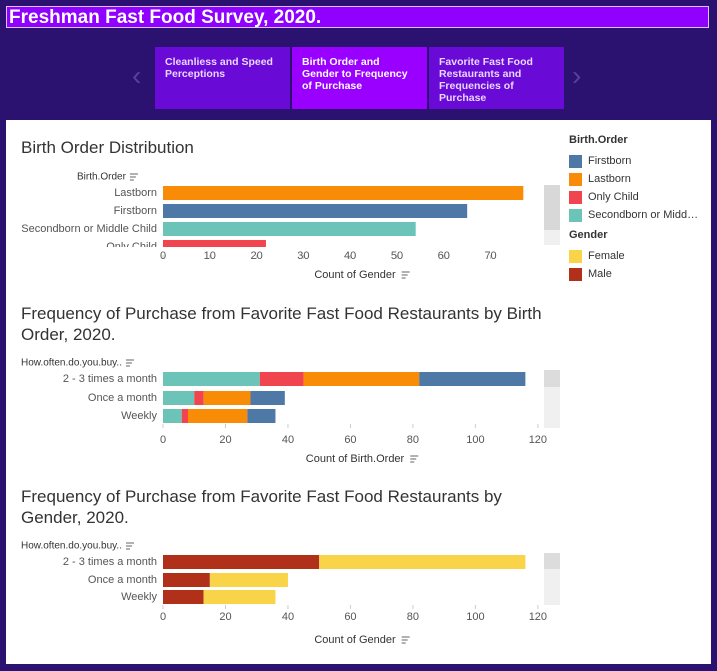 The image size is (717, 671). I want to click on category-label: Secondborn or Middle Child, so click(89, 229).